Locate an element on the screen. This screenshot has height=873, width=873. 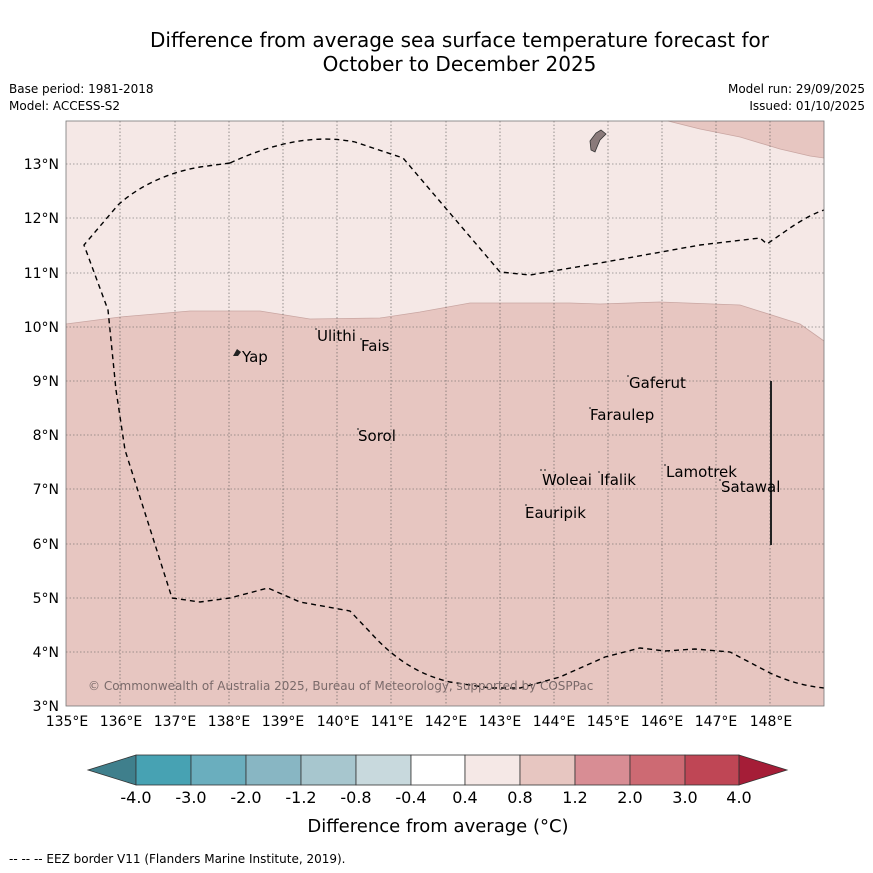
place-faraulep: Faraulep is located at coordinates (622, 415).